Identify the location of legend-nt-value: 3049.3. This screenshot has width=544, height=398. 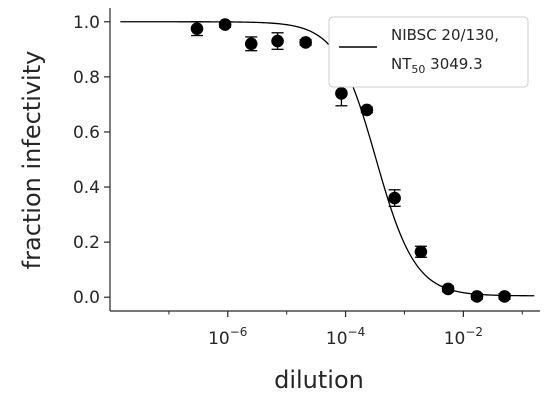
(453, 64).